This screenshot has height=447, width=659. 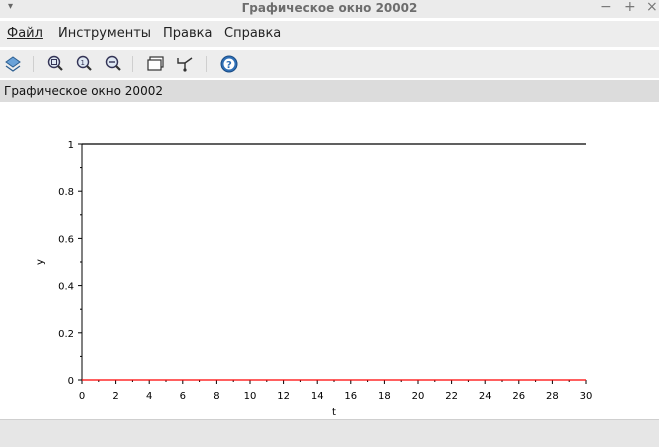 I want to click on x-axis-label: t, so click(x=334, y=411).